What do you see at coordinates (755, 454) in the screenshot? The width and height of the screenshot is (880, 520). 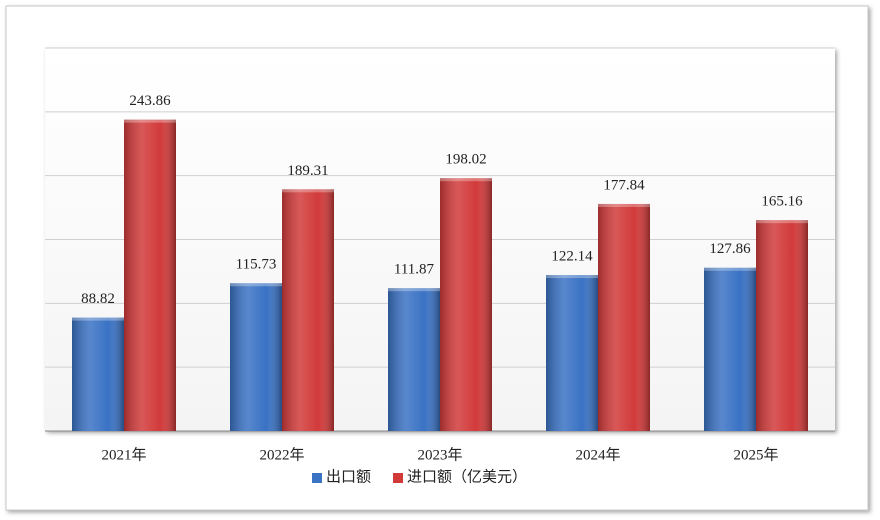 I see `x-tick-label: 2025年` at bounding box center [755, 454].